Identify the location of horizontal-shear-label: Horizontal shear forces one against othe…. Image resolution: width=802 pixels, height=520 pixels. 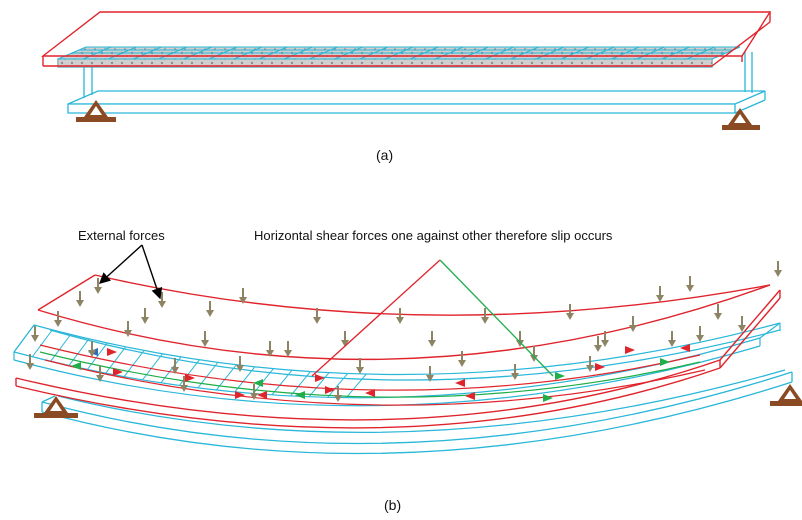
(433, 235).